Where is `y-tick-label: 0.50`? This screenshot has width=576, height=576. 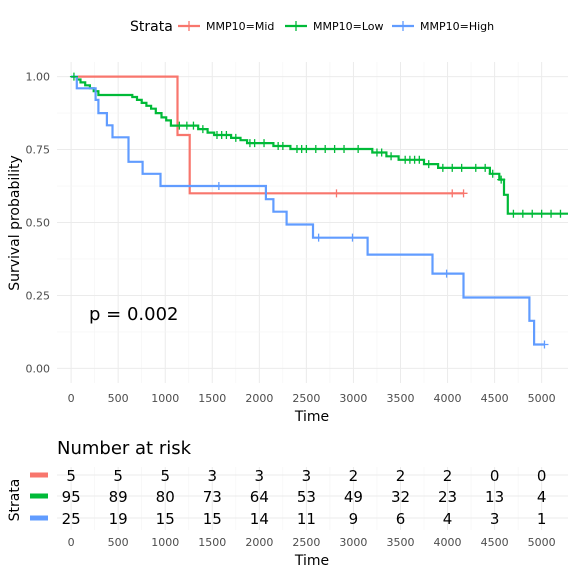 y-tick-label: 0.50 is located at coordinates (38, 223).